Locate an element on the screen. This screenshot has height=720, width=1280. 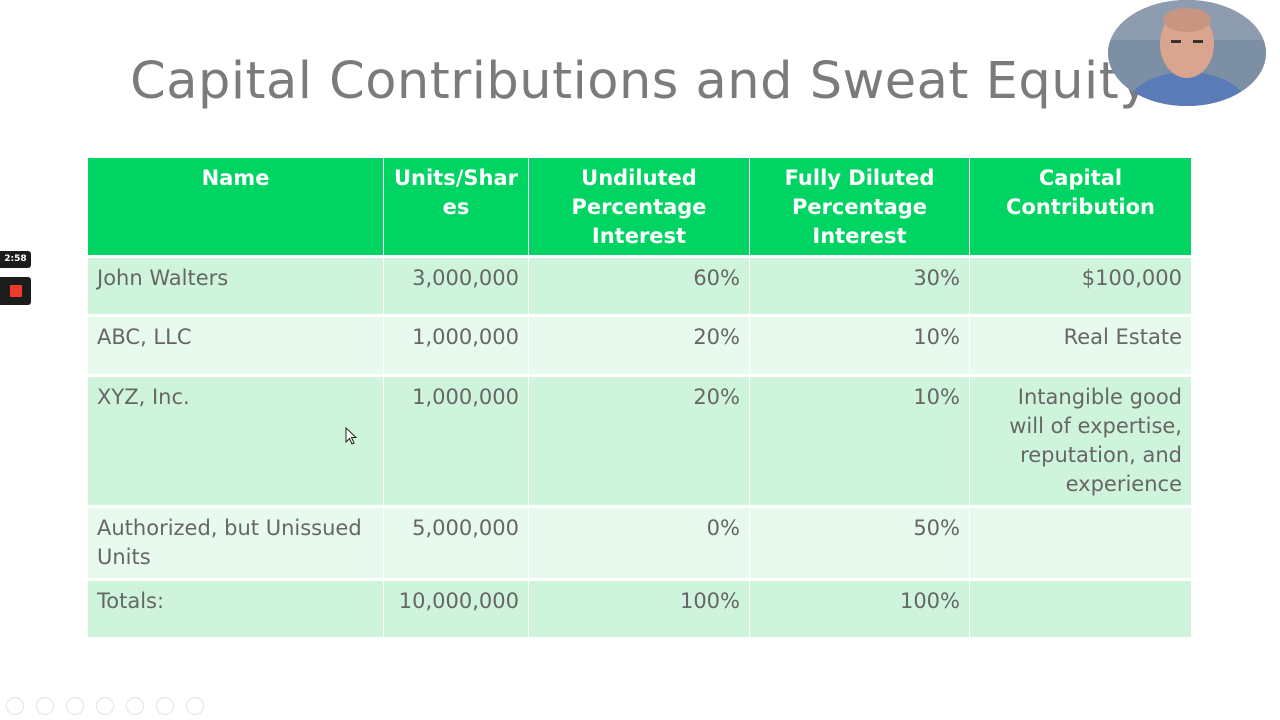
header-units: Units/Shar es is located at coordinates (456, 206).